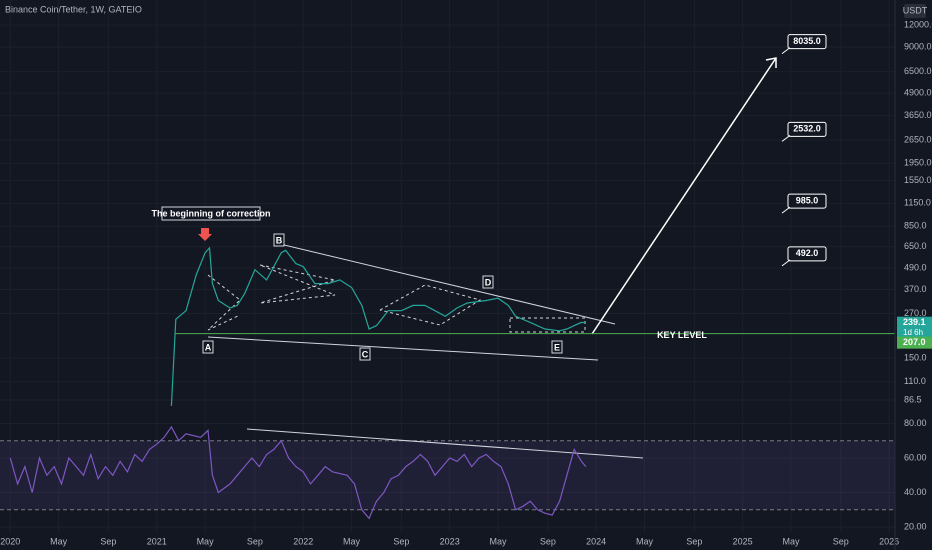 This screenshot has width=932, height=550. I want to click on y-tick-label: 40.00, so click(915, 492).